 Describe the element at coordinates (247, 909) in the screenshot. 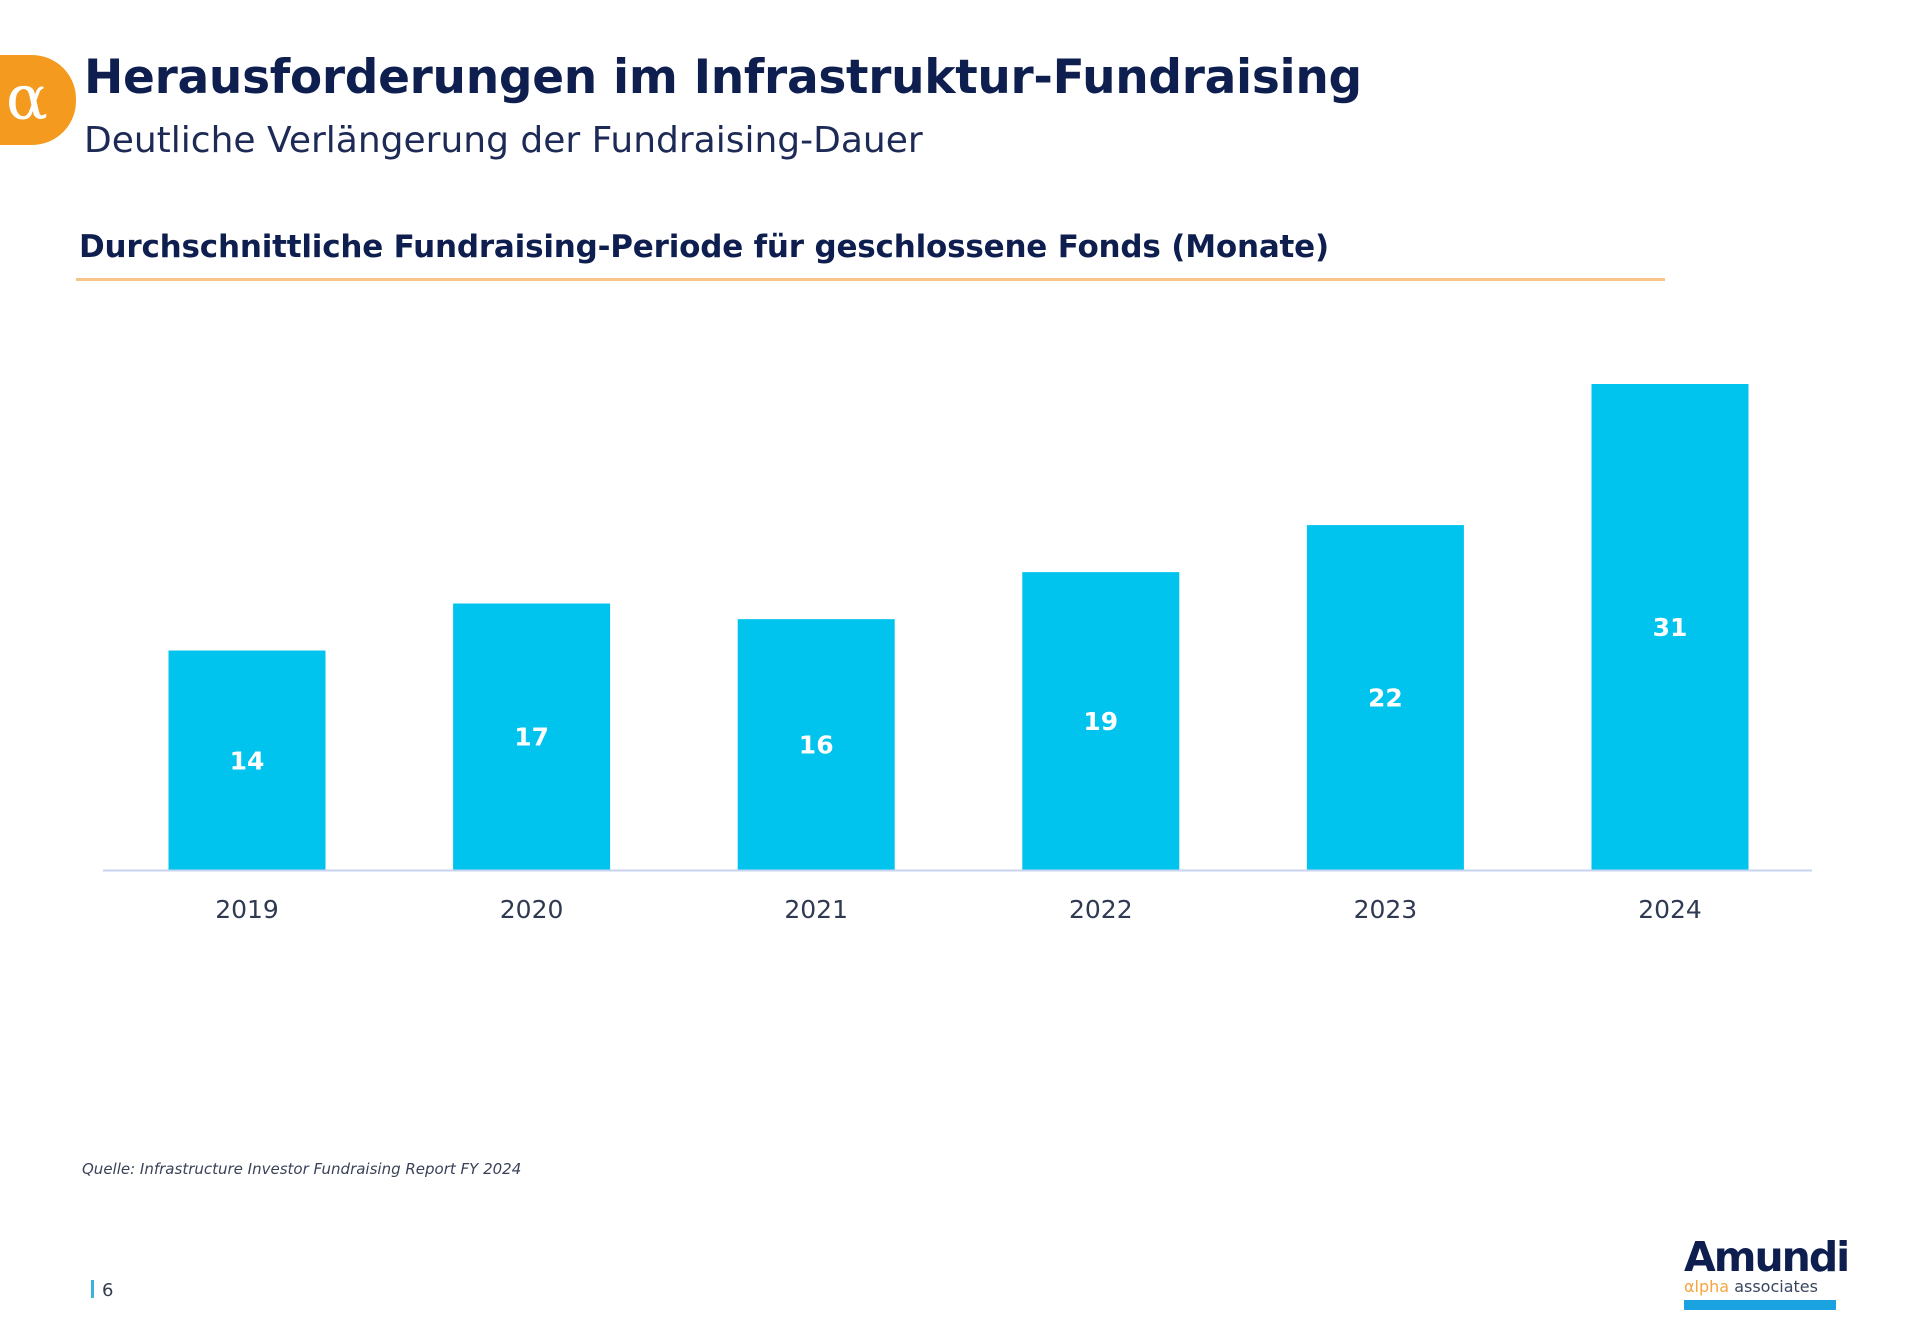

I see `x-tick-label-2019: 2019` at that location.